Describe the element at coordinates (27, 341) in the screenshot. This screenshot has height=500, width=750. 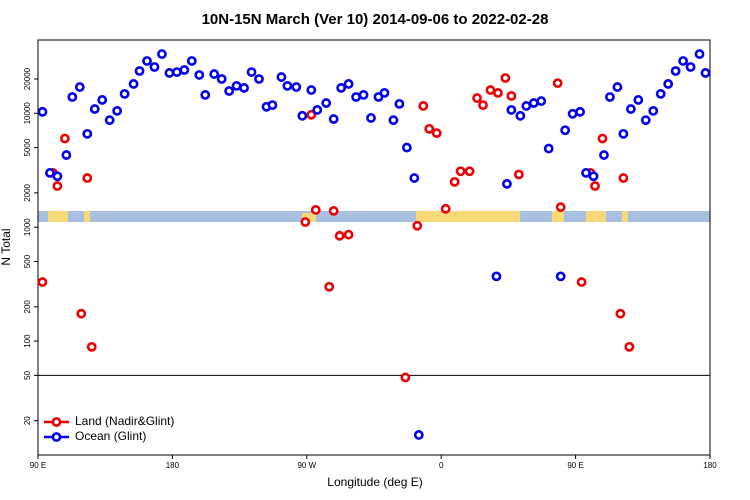
I see `y-tick-label: 100` at that location.